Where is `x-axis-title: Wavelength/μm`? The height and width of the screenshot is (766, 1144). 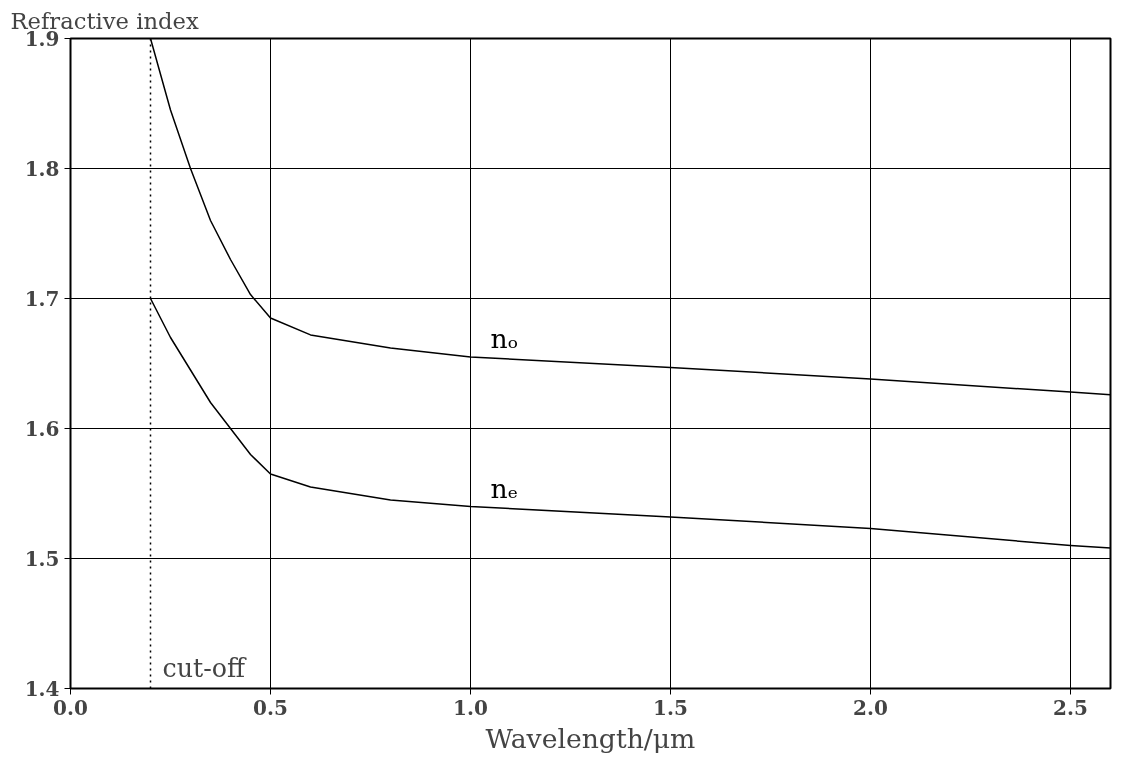
x-axis-title: Wavelength/μm is located at coordinates (590, 738).